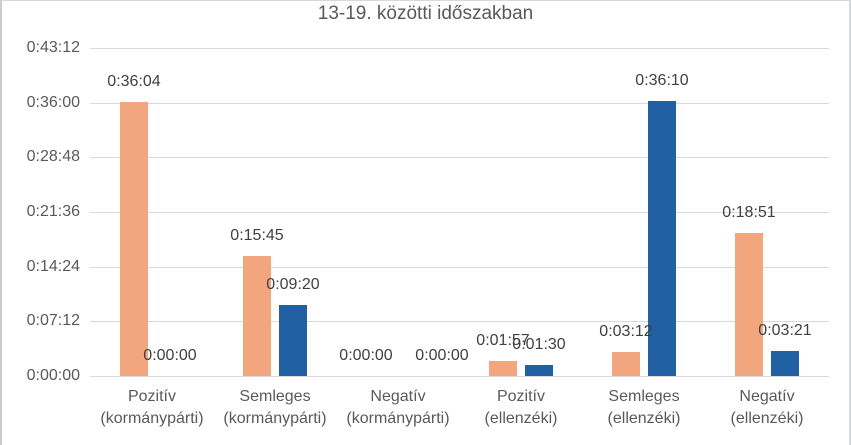  I want to click on bar-value-label: 0:09:20, so click(293, 284).